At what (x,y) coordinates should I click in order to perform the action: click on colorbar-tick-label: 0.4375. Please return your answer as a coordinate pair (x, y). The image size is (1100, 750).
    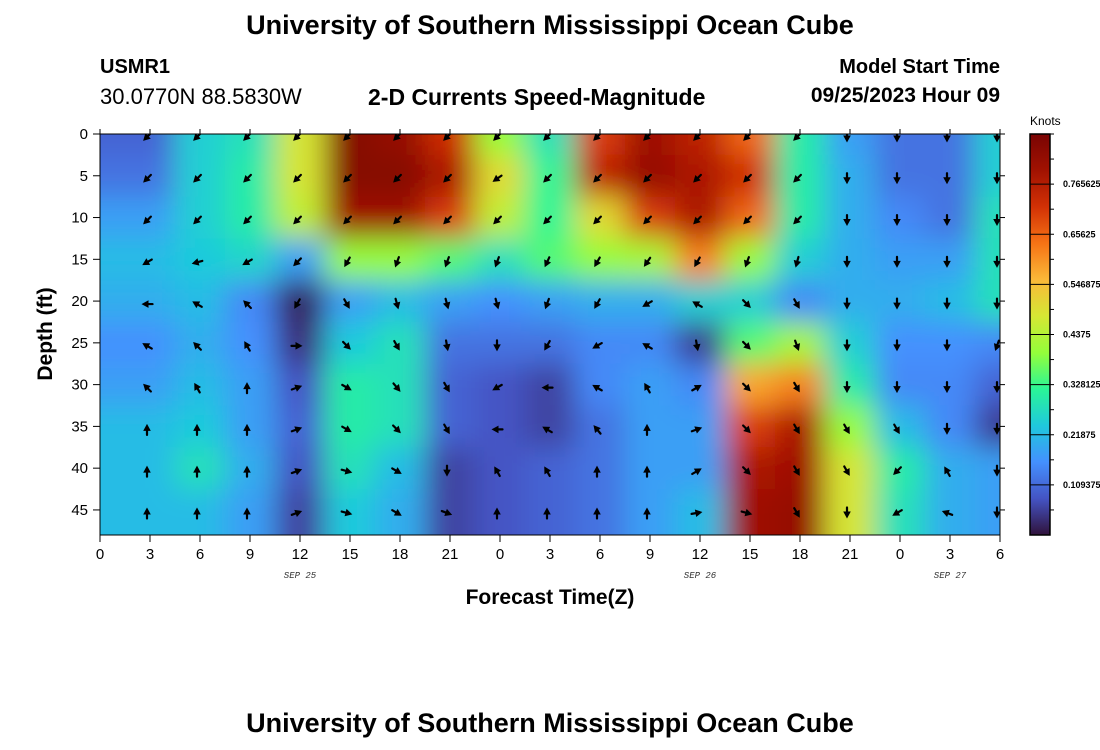
    Looking at the image, I should click on (1077, 335).